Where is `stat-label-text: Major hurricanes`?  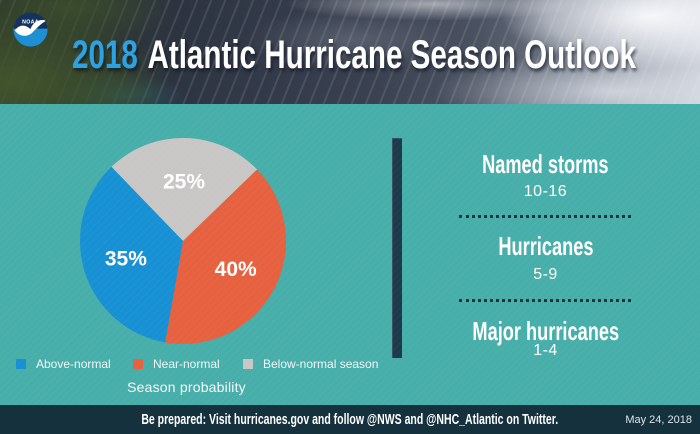 stat-label-text: Major hurricanes is located at coordinates (545, 331).